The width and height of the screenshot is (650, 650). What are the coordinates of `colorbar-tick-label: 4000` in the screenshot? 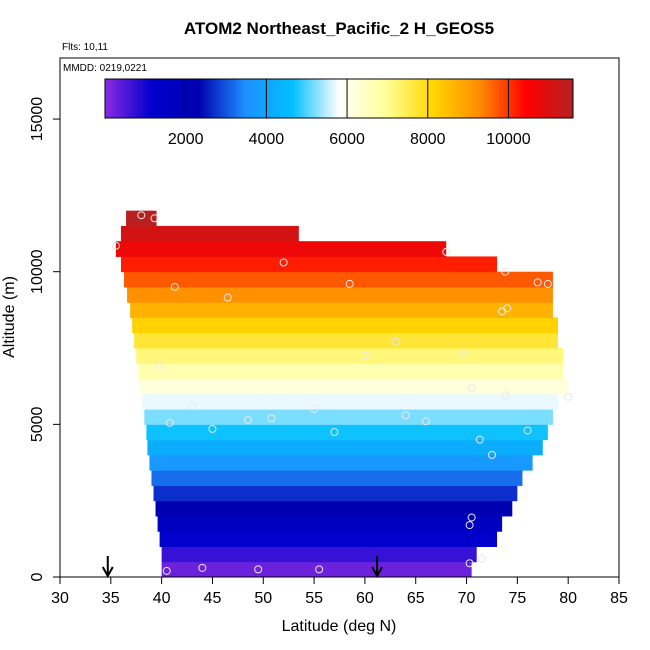 It's located at (267, 139).